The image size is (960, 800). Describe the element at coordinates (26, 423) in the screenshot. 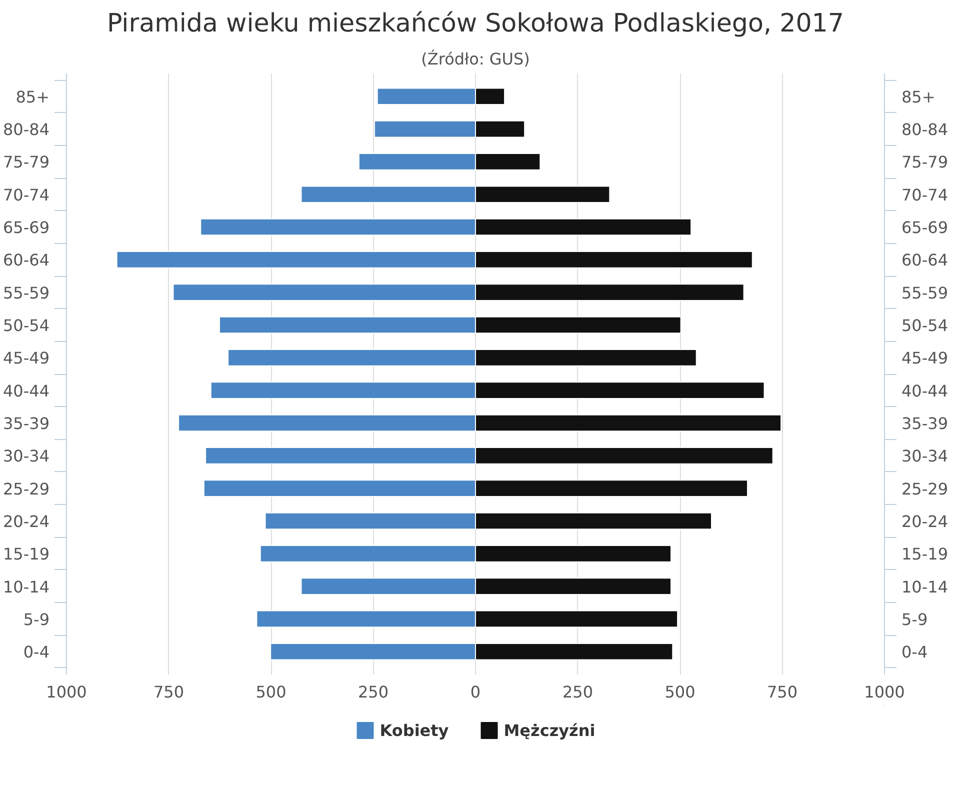

I see `category-label: 35-39` at that location.